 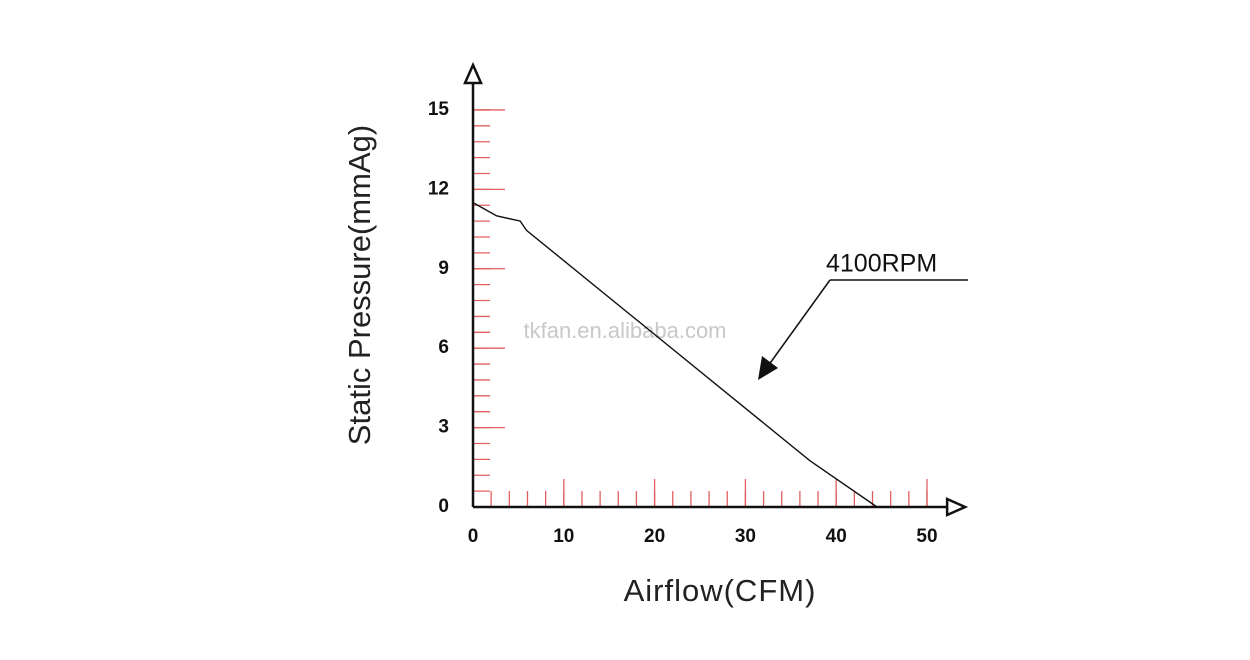 What do you see at coordinates (443, 268) in the screenshot?
I see `y-tick-label: 9` at bounding box center [443, 268].